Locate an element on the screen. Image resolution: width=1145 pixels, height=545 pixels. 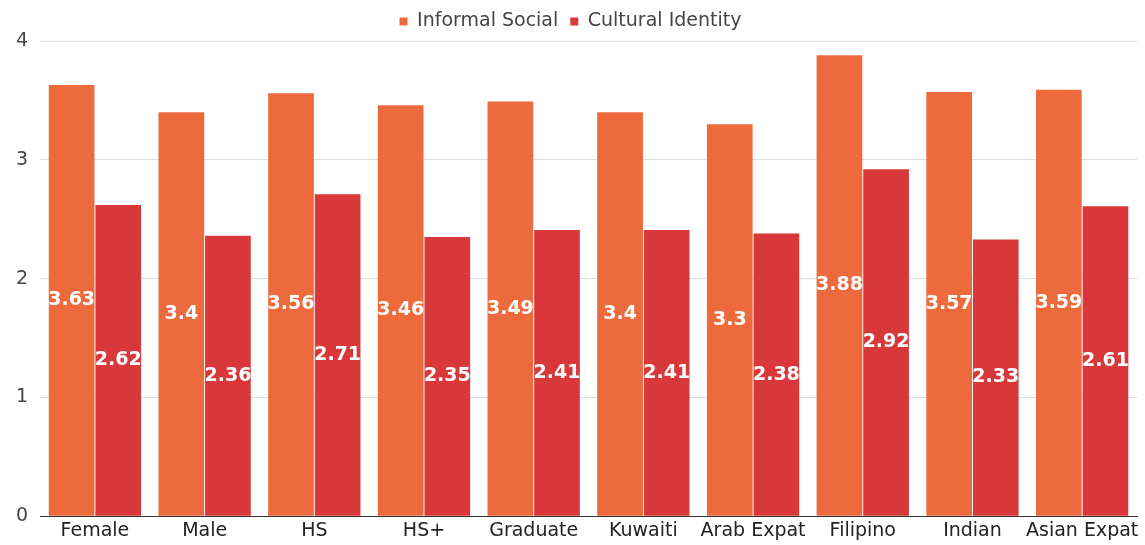
data-label: 2.35 is located at coordinates (447, 374).